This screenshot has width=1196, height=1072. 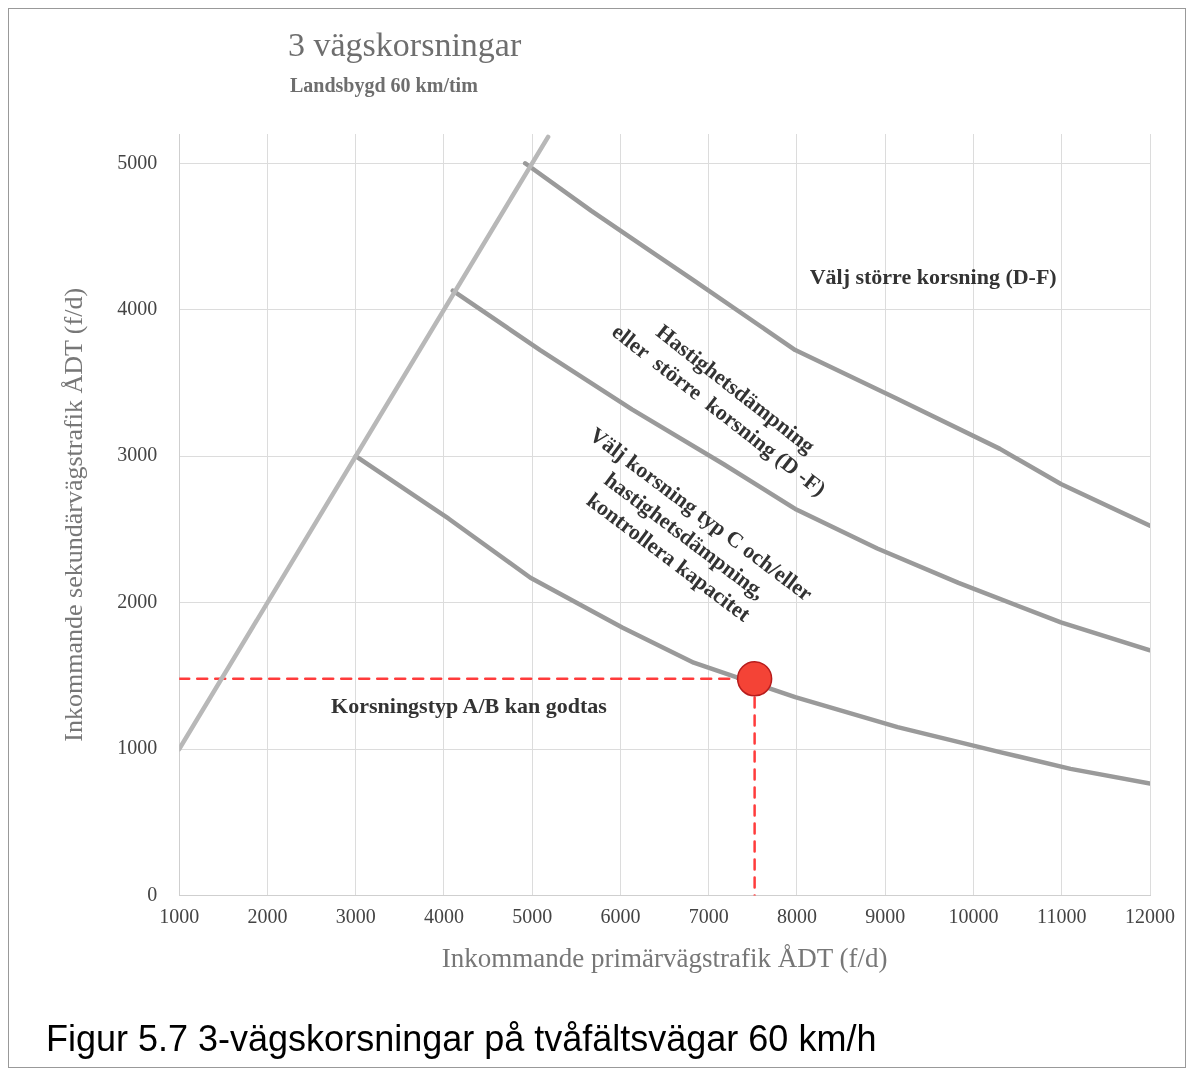 What do you see at coordinates (885, 915) in the screenshot?
I see `x-tick-label: 9000` at bounding box center [885, 915].